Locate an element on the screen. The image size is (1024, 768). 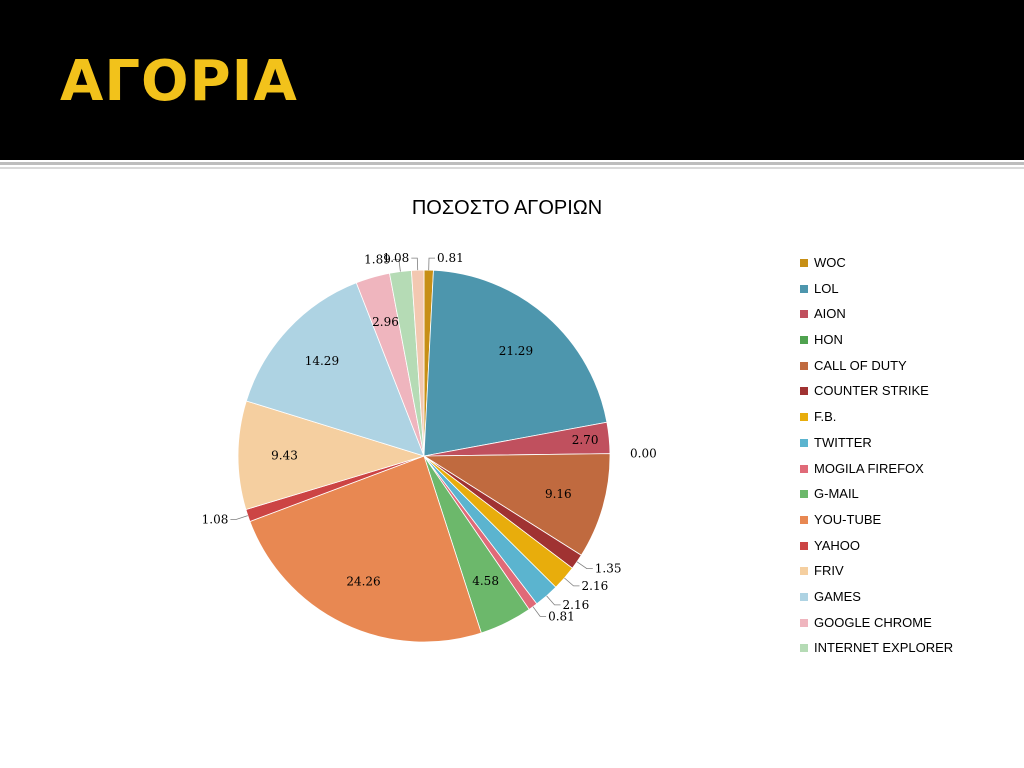
data-label: 0.00 is located at coordinates (643, 454).